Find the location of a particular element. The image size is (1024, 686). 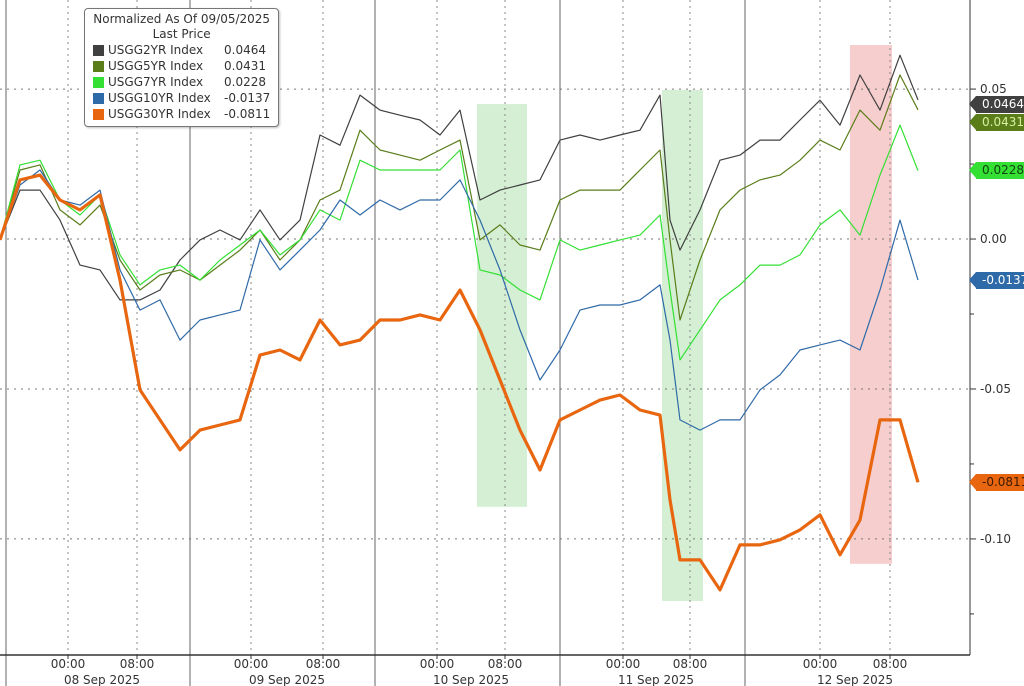

legend-item: USGG7YR Index 0.0228 is located at coordinates (181, 82).